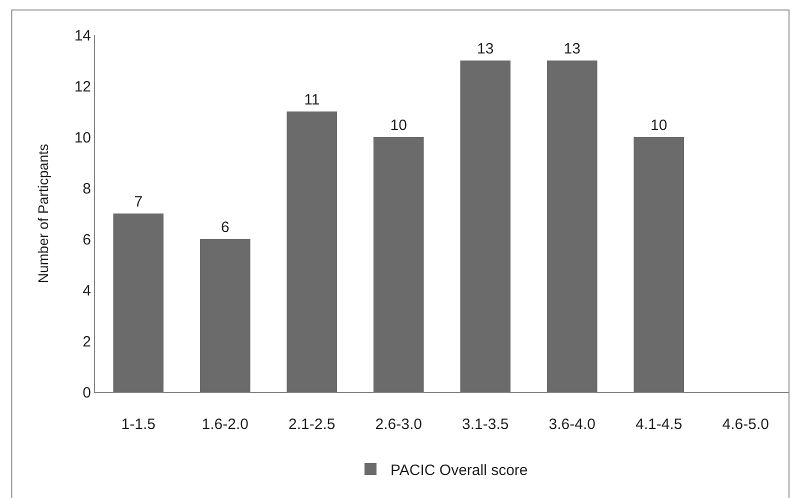  I want to click on x-tick-label: 3.1-3.5, so click(485, 424).